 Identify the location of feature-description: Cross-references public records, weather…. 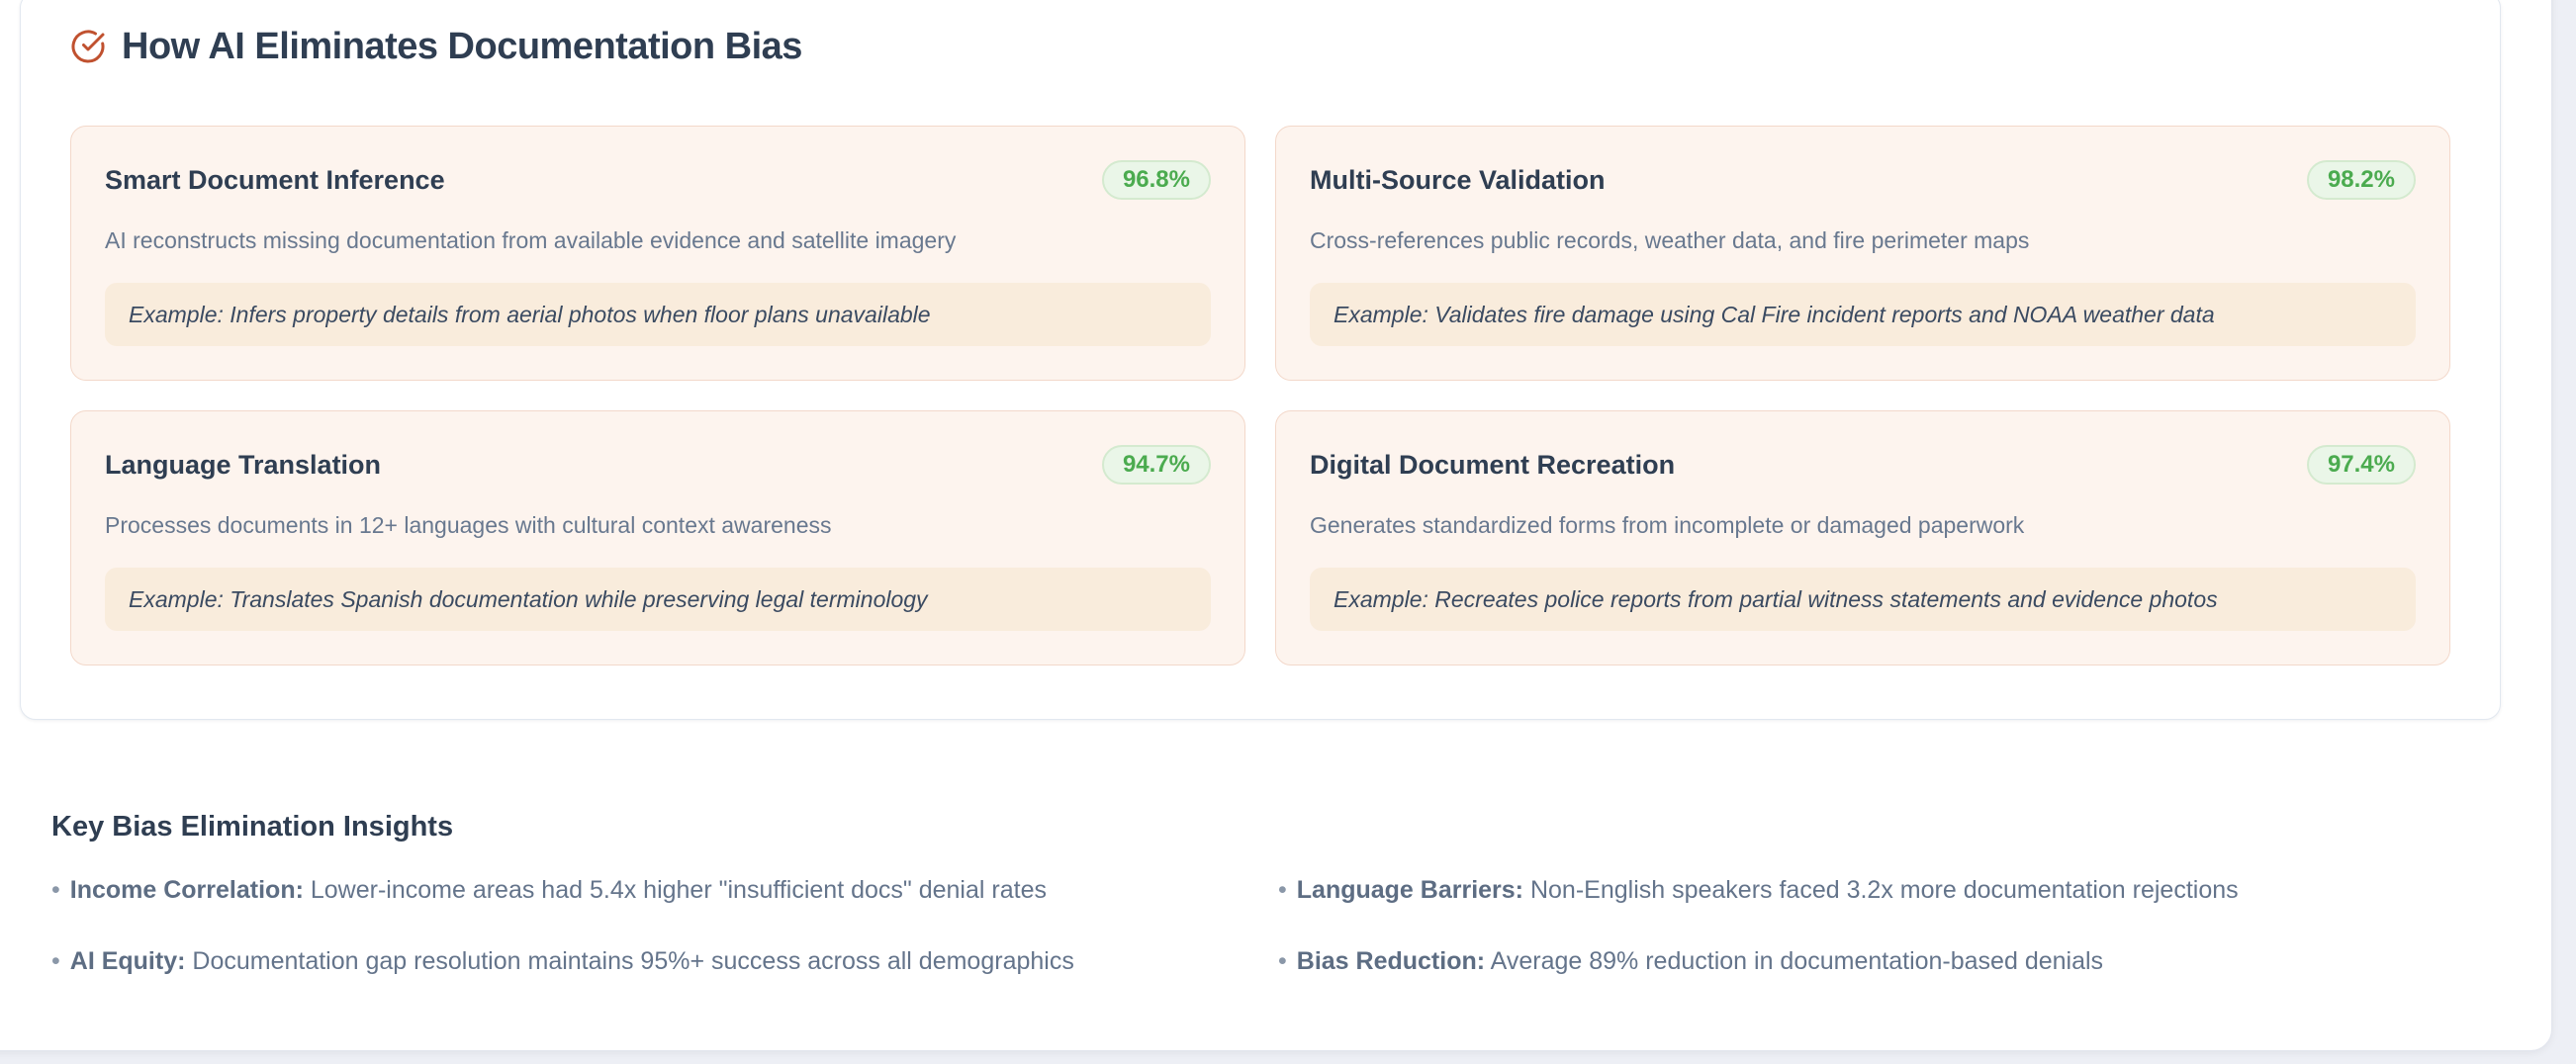
(1670, 240).